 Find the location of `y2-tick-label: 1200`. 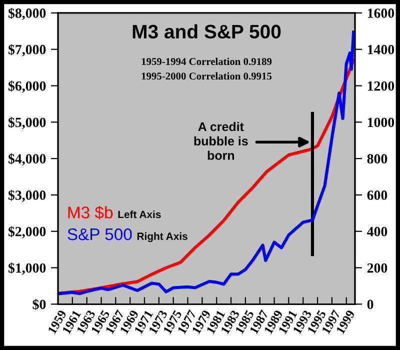

y2-tick-label: 1200 is located at coordinates (381, 86).